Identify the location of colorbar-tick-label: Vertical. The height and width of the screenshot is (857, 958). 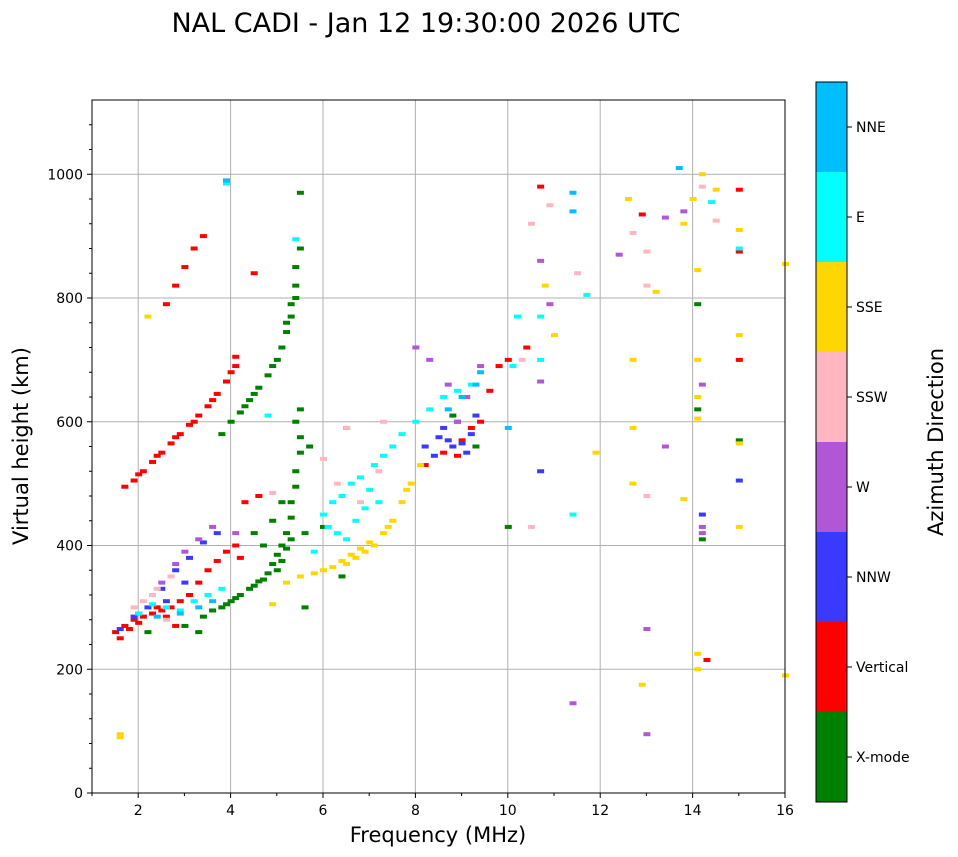
(882, 668).